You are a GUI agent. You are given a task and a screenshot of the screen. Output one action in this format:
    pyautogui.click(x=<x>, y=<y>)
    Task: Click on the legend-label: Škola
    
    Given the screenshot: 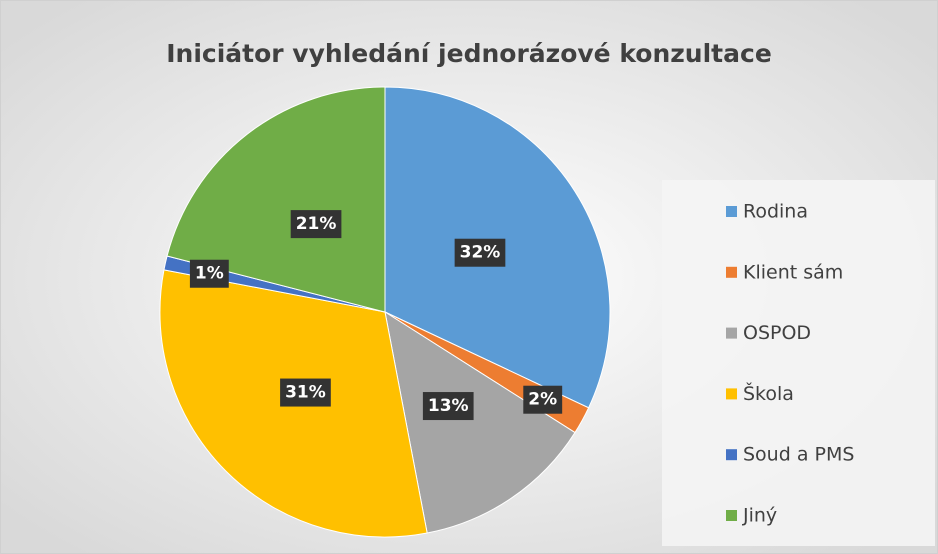 What is the action you would take?
    pyautogui.click(x=768, y=393)
    